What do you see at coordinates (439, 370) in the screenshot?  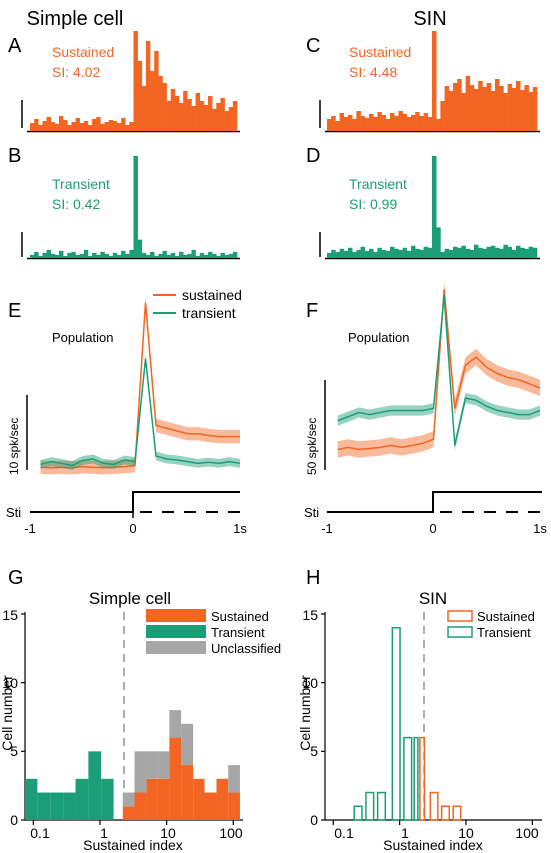 I see `pop-f-transient-line` at bounding box center [439, 370].